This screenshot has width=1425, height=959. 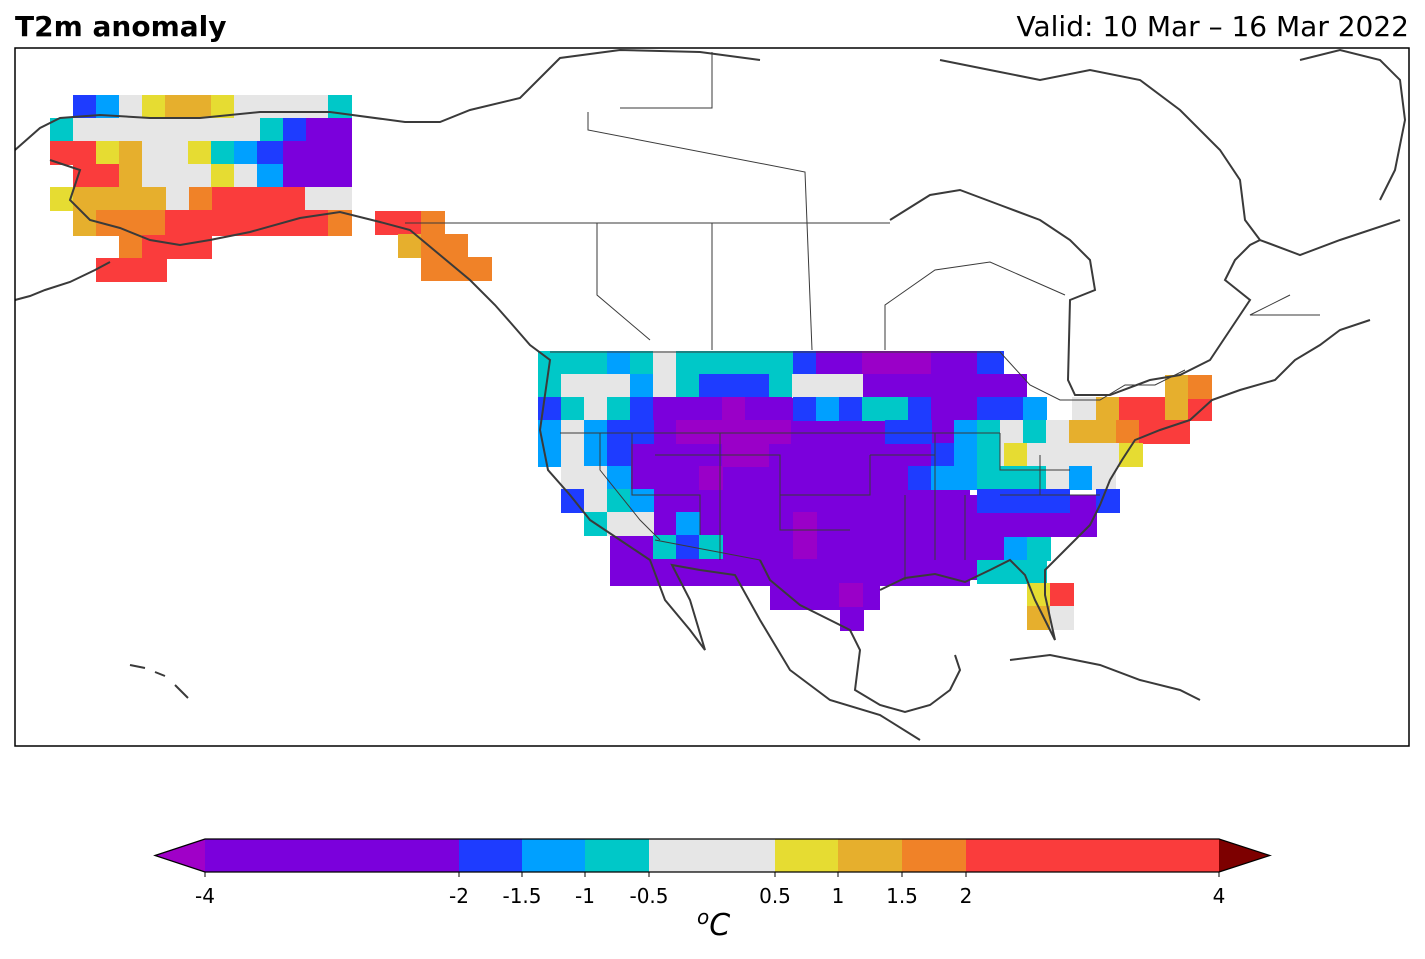 What do you see at coordinates (902, 896) in the screenshot?
I see `colorbar-tick-label: 1.5` at bounding box center [902, 896].